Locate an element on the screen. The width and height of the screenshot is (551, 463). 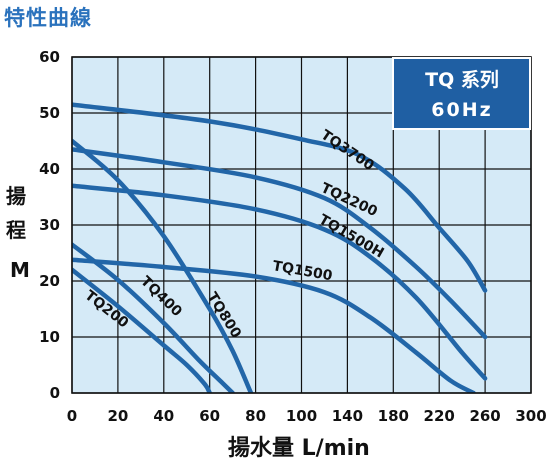
y-tick-20: 20 is located at coordinates (49, 281).